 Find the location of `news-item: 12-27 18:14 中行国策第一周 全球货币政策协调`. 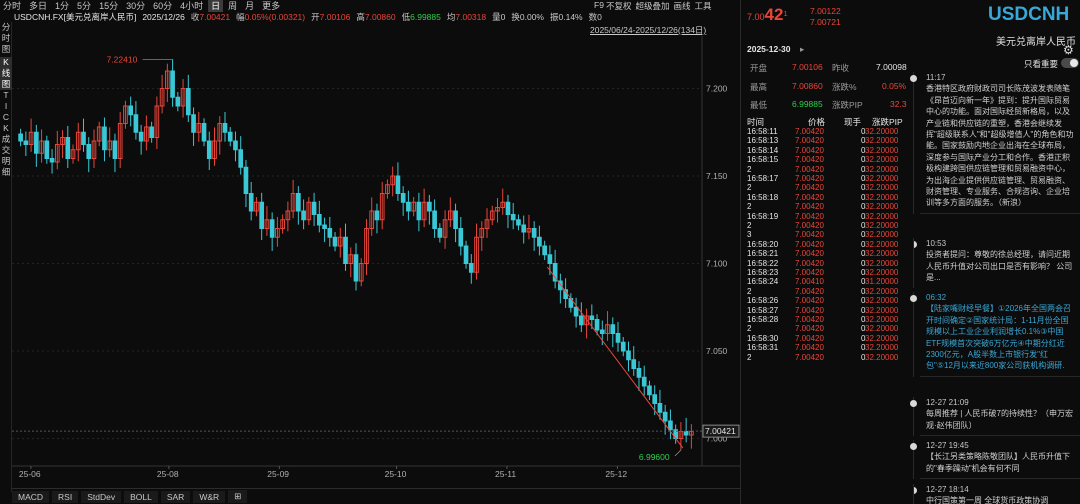

news-item: 12-27 18:14 中行国策第一周 全球货币政策协调 is located at coordinates (996, 494).